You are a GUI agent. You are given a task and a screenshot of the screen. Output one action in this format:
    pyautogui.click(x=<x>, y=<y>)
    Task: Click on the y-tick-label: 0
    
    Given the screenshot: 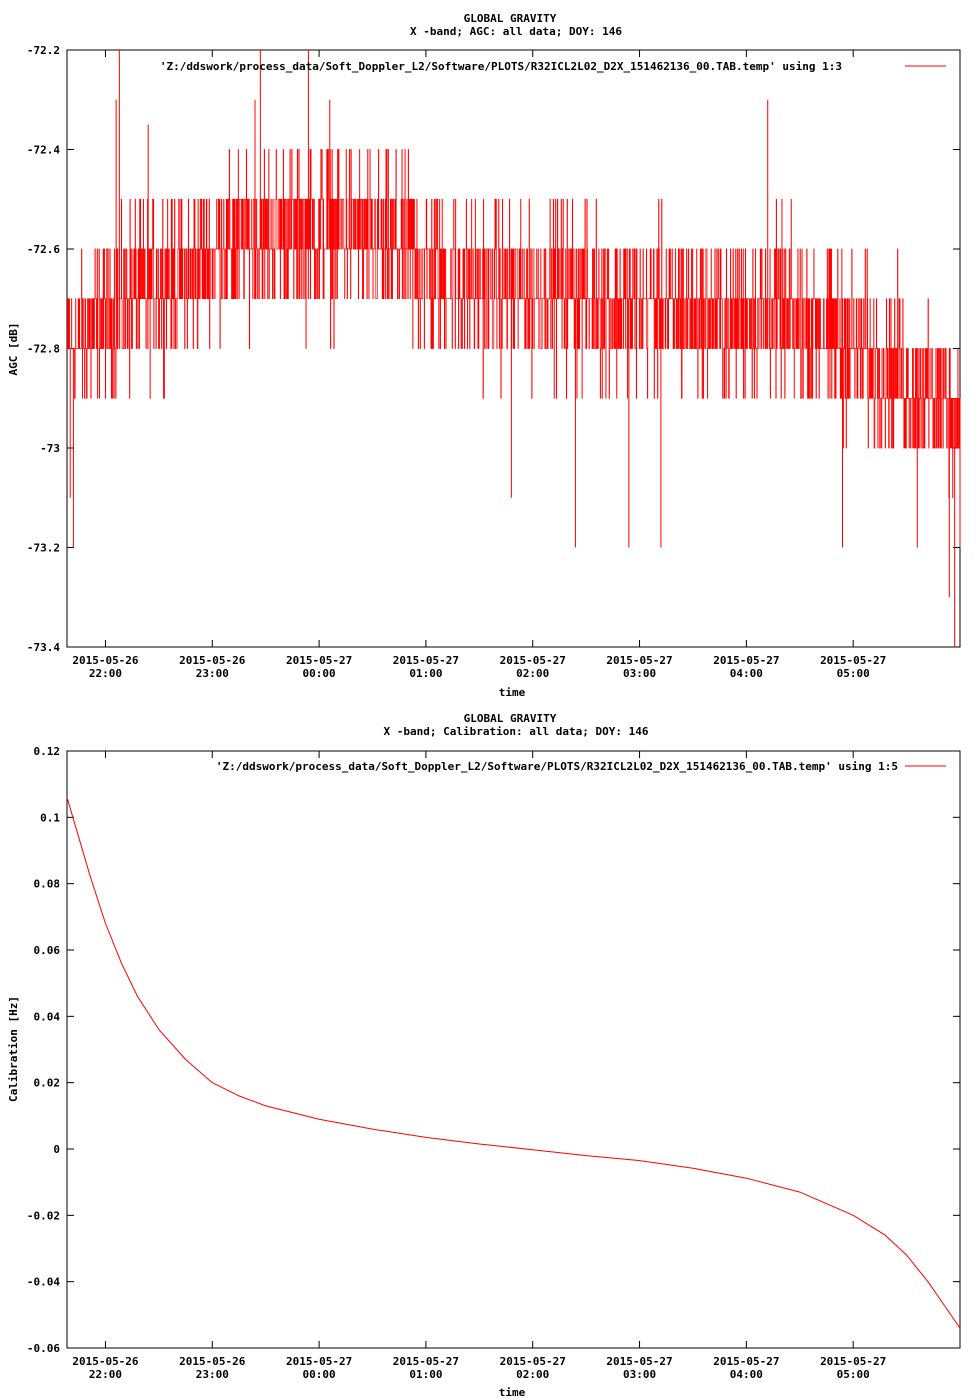 What is the action you would take?
    pyautogui.click(x=56, y=1149)
    